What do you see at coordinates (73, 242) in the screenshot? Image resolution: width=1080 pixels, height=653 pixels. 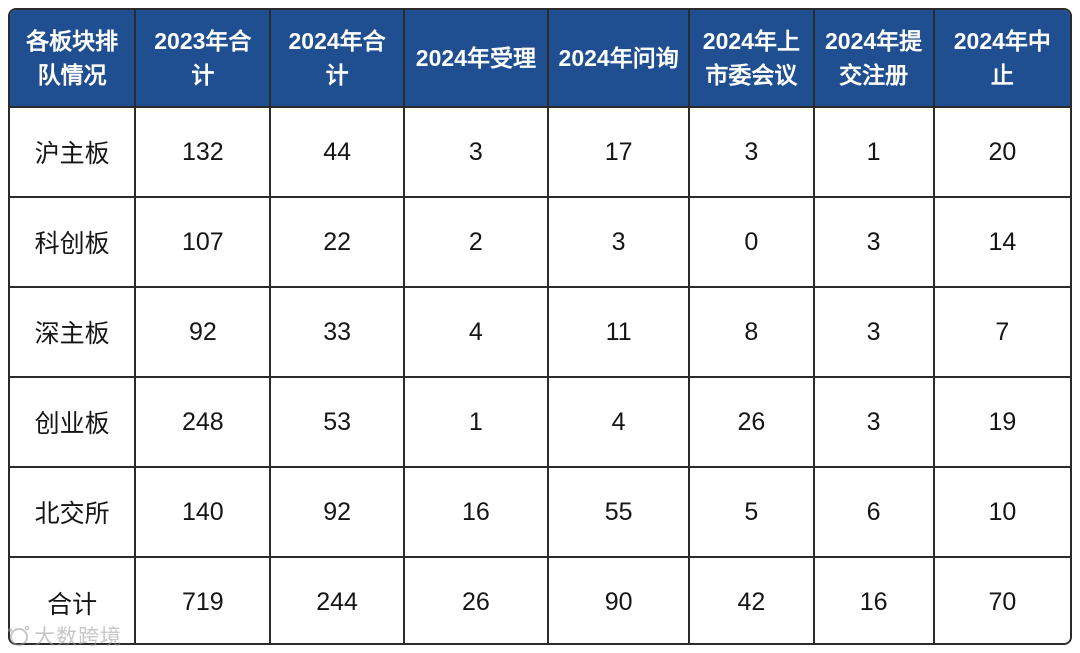 I see `row-label-cell: 科创板` at bounding box center [73, 242].